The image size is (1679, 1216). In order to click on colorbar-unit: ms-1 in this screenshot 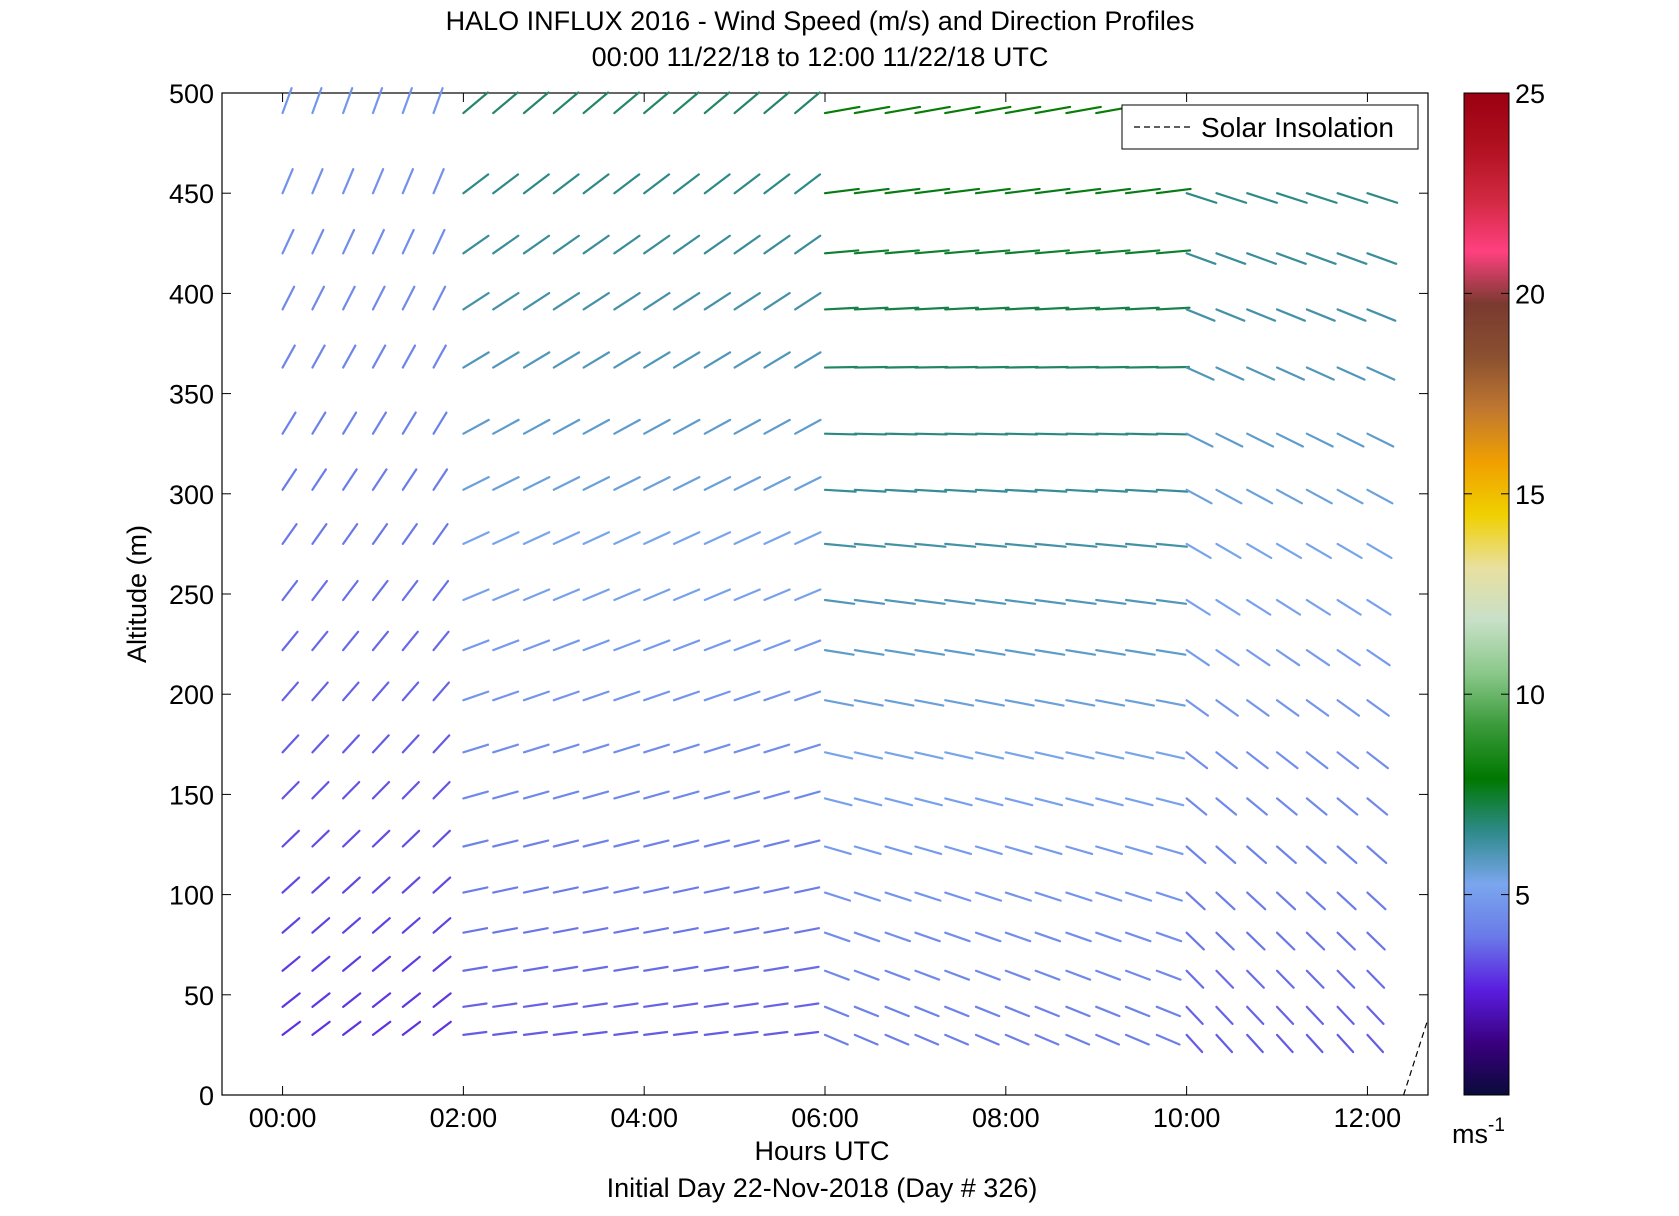, I will do `click(1478, 1132)`.